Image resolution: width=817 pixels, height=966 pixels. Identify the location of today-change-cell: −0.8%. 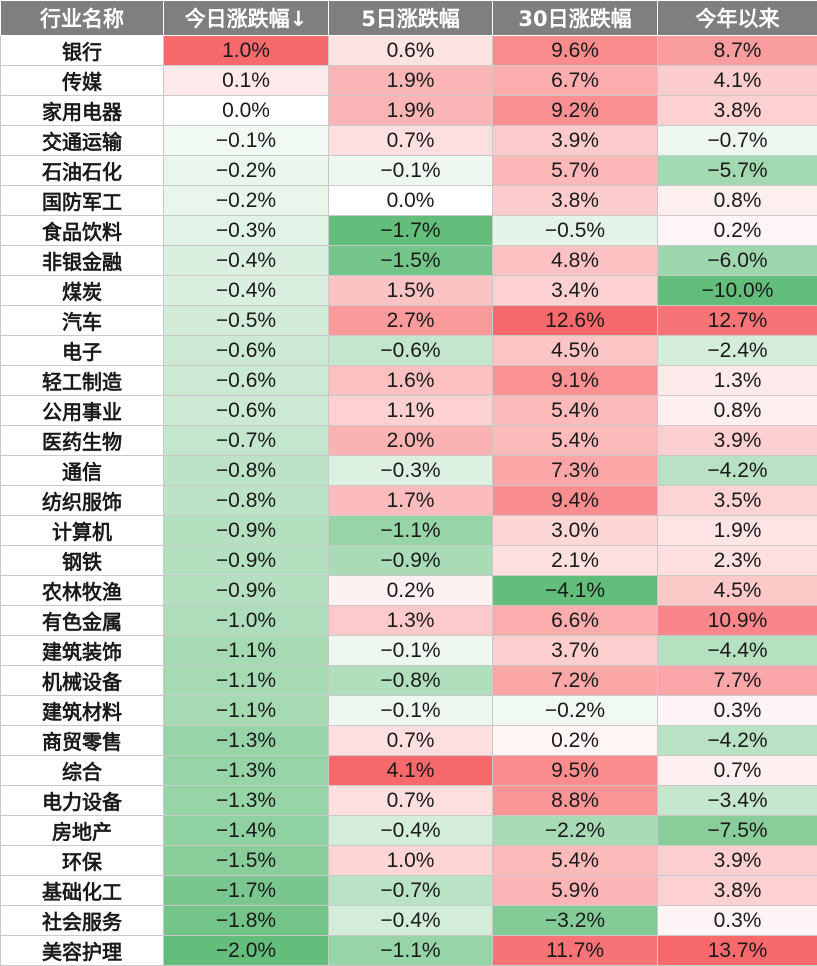
(246, 501).